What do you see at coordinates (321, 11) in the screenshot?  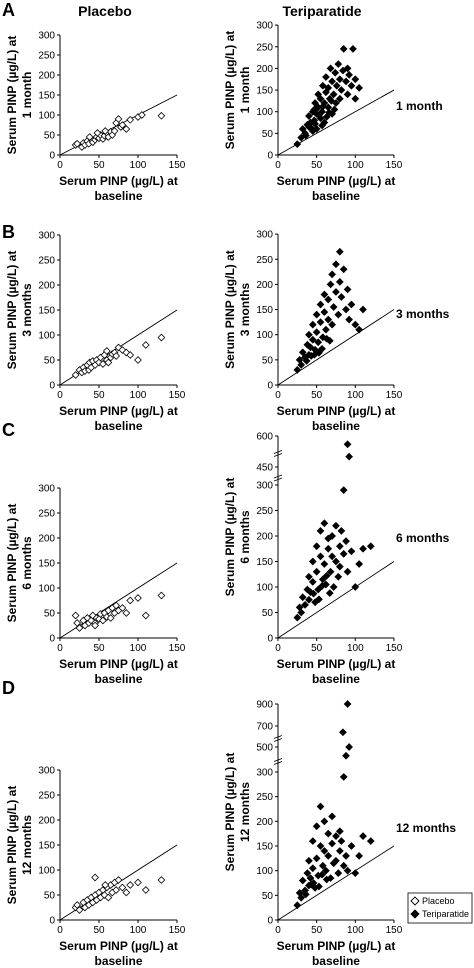 I see `column-header-teriparatide: Teriparatide` at bounding box center [321, 11].